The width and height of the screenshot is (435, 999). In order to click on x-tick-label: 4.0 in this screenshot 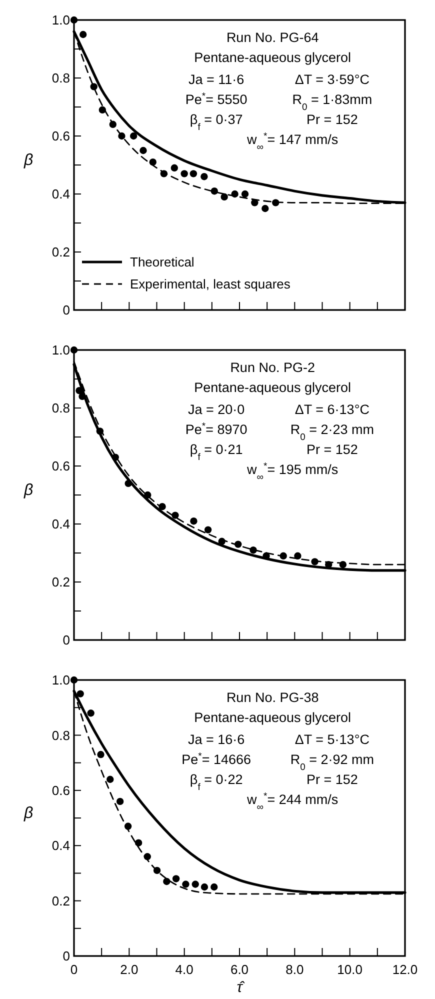, I will do `click(184, 969)`.